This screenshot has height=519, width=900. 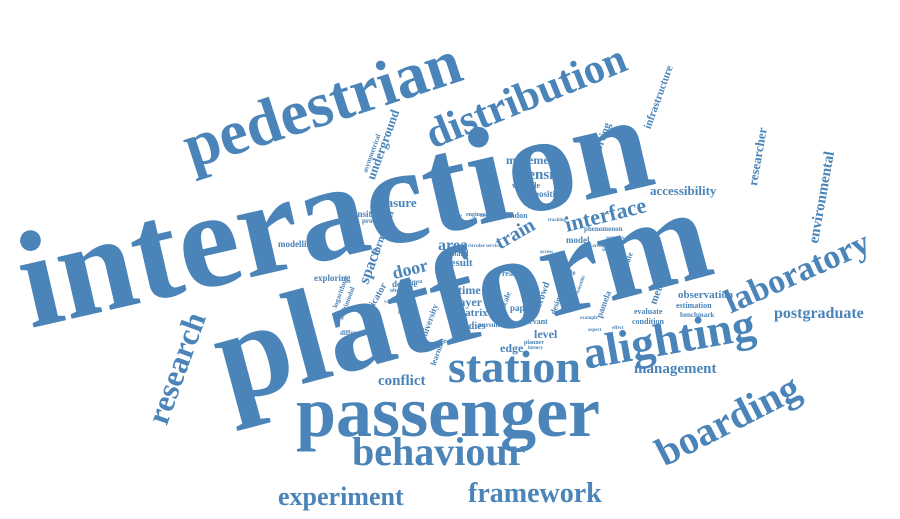 I want to click on word-degree: degree, so click(x=405, y=284).